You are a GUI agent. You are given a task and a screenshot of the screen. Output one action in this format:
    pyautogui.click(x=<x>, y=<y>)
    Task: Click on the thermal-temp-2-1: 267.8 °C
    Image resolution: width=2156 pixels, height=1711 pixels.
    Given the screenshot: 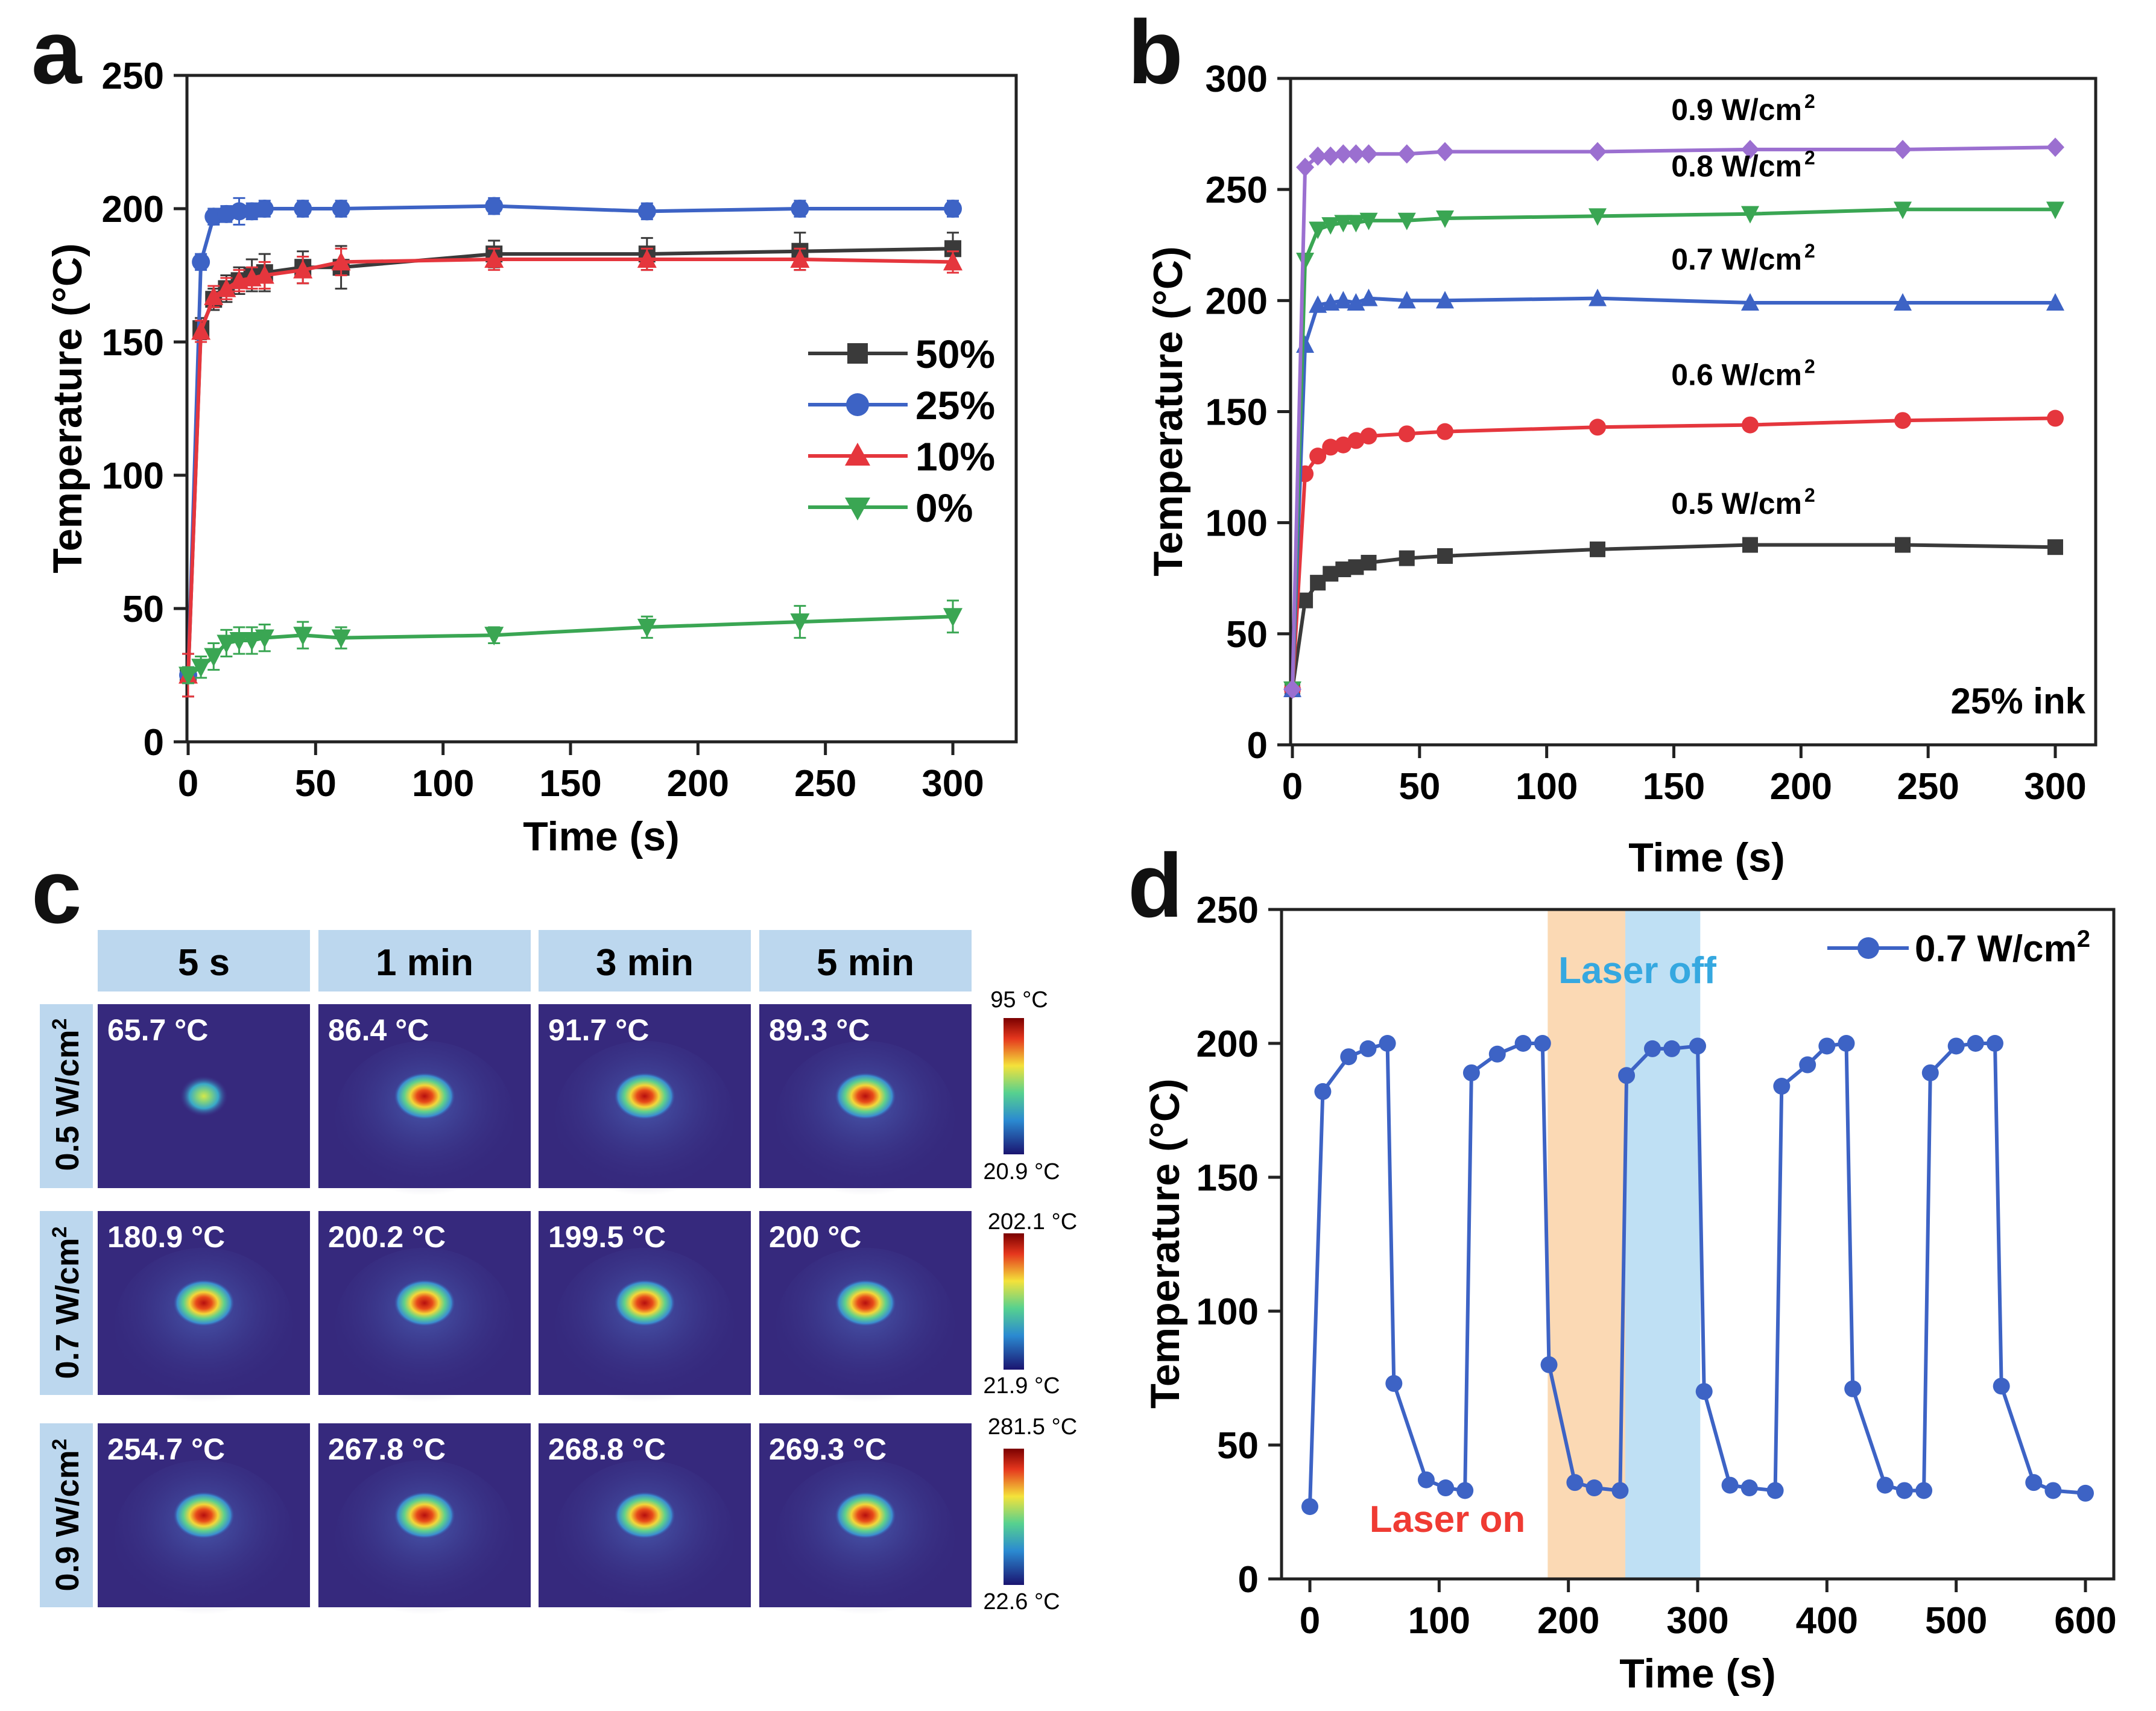 What is the action you would take?
    pyautogui.click(x=387, y=1449)
    